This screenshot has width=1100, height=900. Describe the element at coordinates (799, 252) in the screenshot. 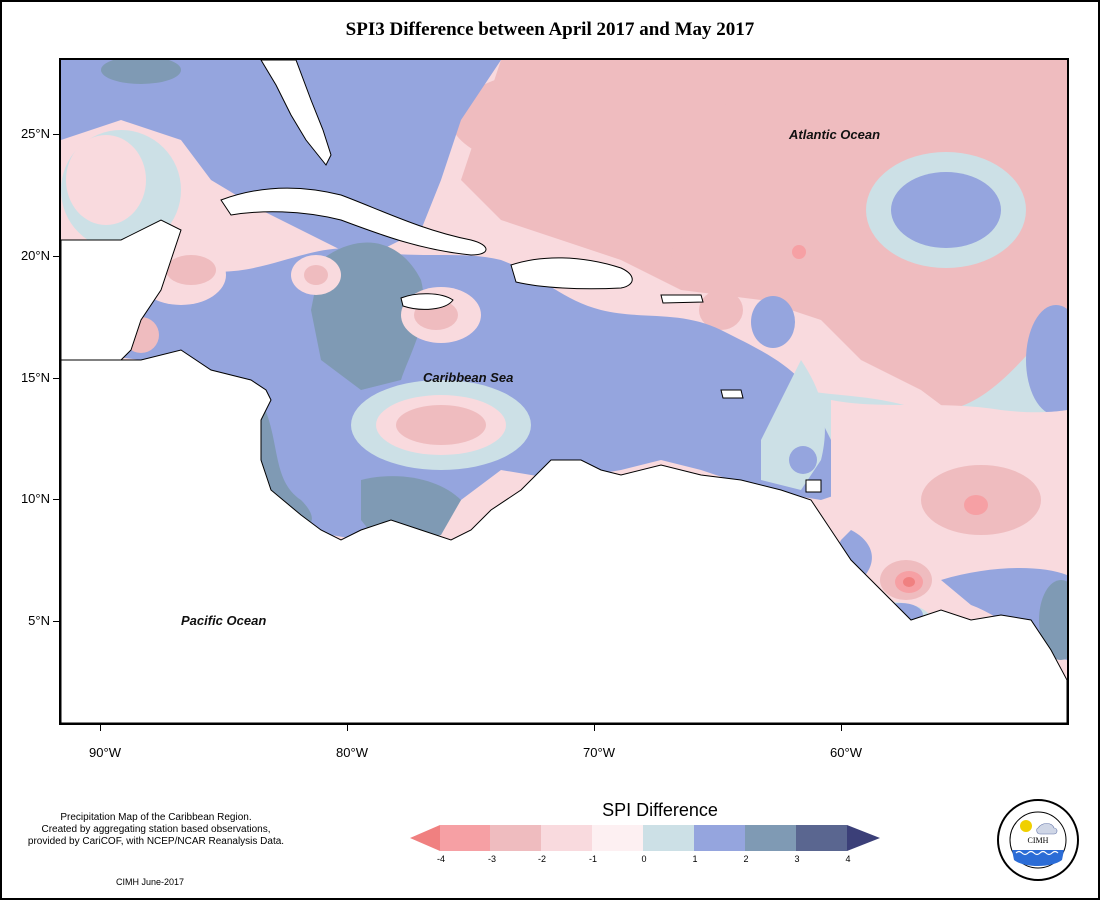

I see `atlantic-dry-spot` at that location.